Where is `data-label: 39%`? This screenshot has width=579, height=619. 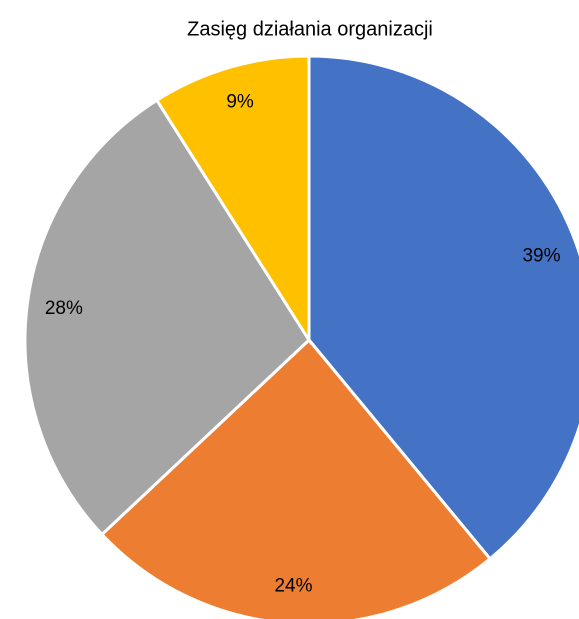 data-label: 39% is located at coordinates (541, 255).